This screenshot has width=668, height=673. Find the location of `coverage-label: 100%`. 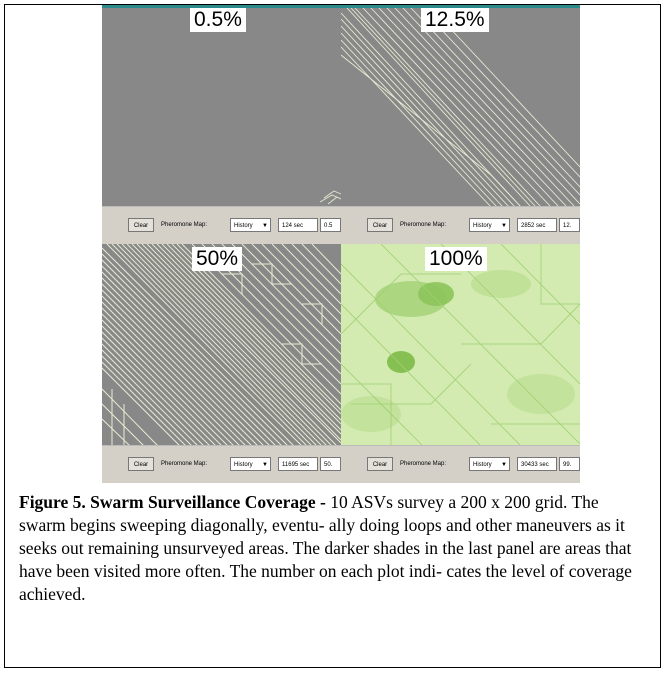

coverage-label: 100% is located at coordinates (456, 259).